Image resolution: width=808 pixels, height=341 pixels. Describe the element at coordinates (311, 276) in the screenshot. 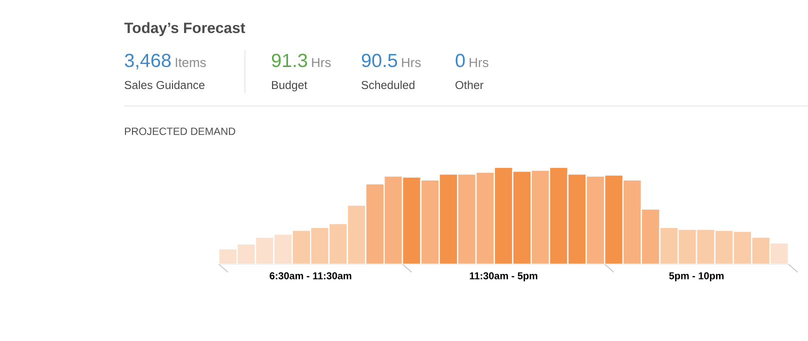

I see `text: 6:30am - 11:30am` at that location.